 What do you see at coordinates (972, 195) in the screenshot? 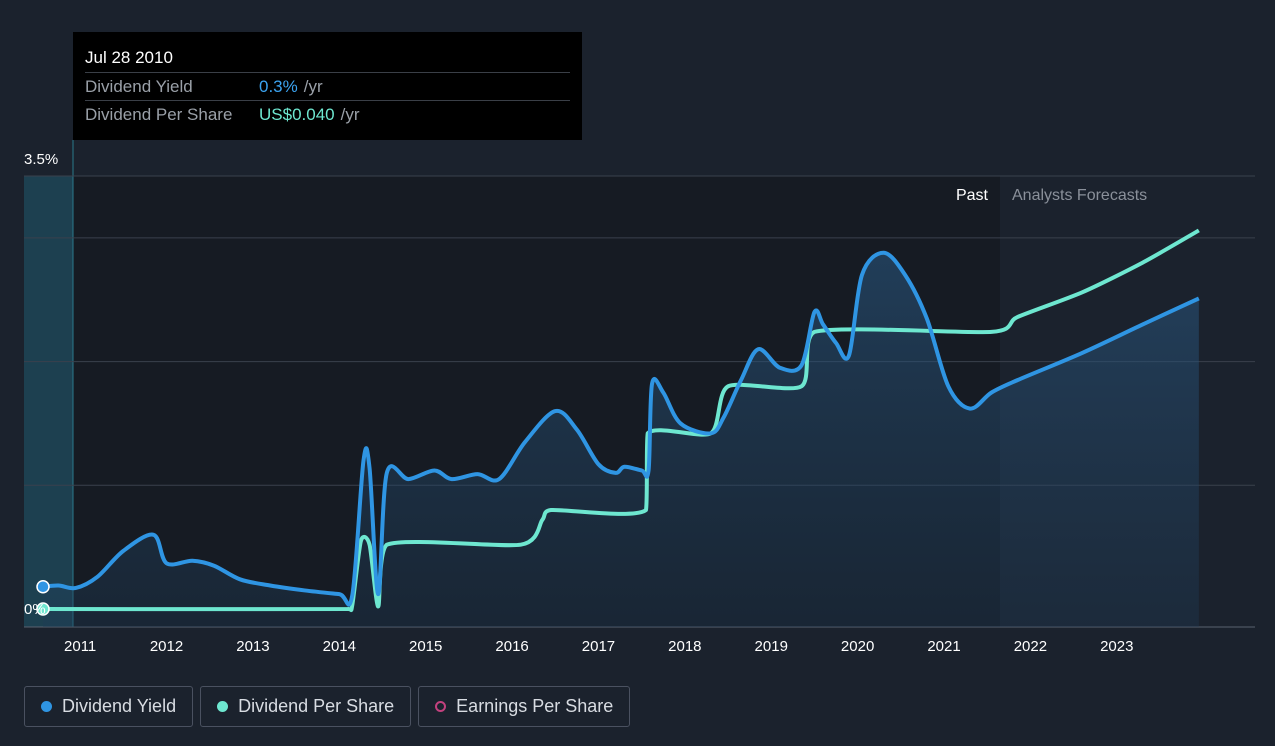
I see `past-label: Past` at bounding box center [972, 195].